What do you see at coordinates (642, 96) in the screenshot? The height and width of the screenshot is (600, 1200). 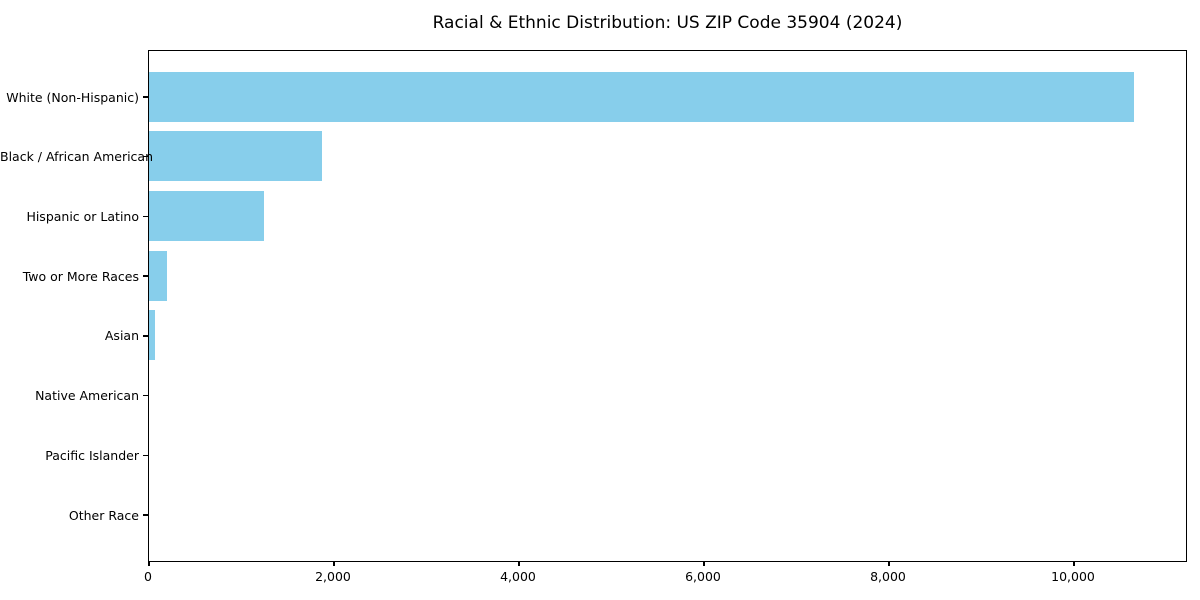 I see `bar-white-non-hispanic` at bounding box center [642, 96].